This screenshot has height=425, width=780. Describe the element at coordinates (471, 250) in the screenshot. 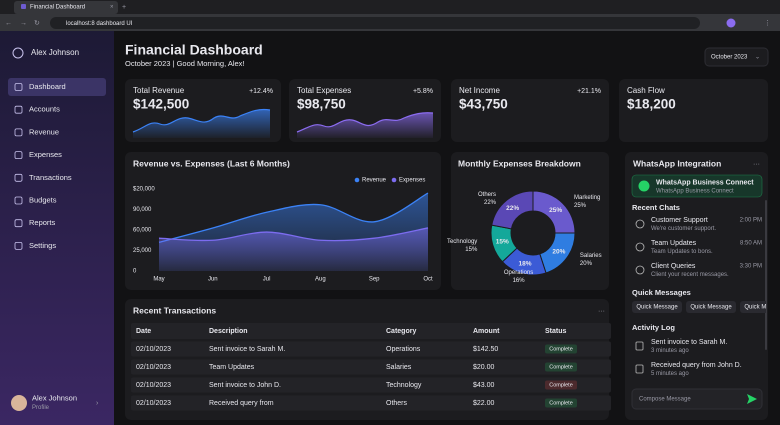

I see `slice-outer-label: 15%` at that location.